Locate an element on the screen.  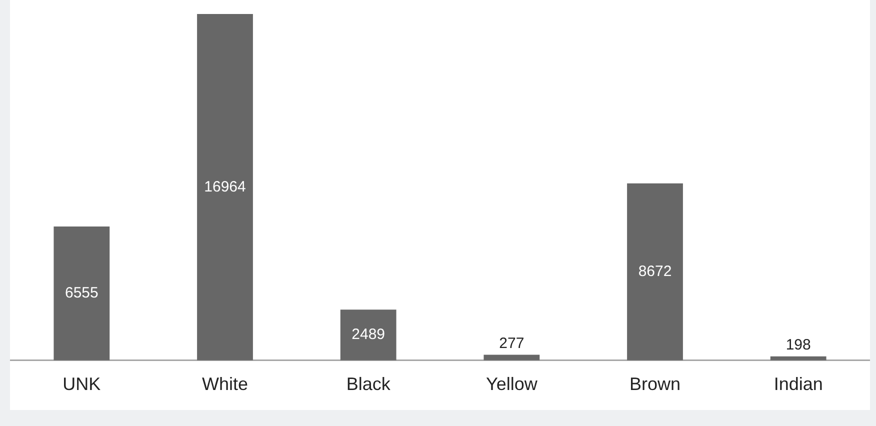
x-tick-label: Yellow is located at coordinates (512, 384).